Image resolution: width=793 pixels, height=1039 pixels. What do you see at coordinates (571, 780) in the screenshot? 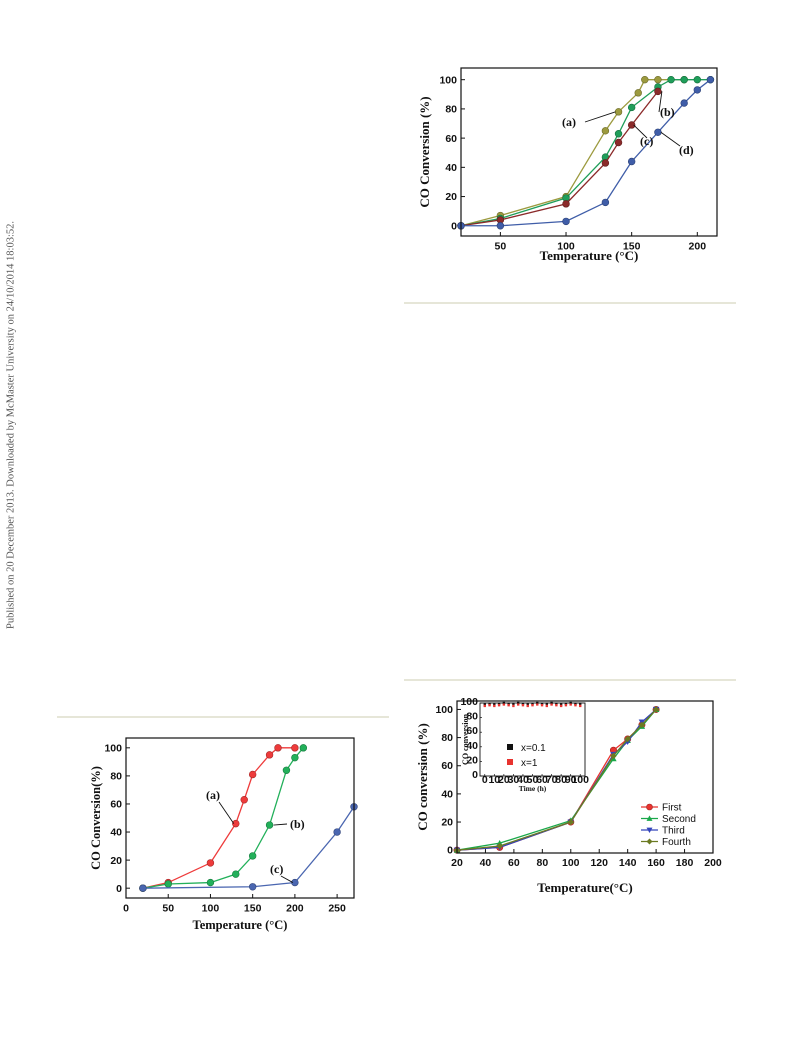
I see `inset-x-tick-label: 90` at bounding box center [571, 780].